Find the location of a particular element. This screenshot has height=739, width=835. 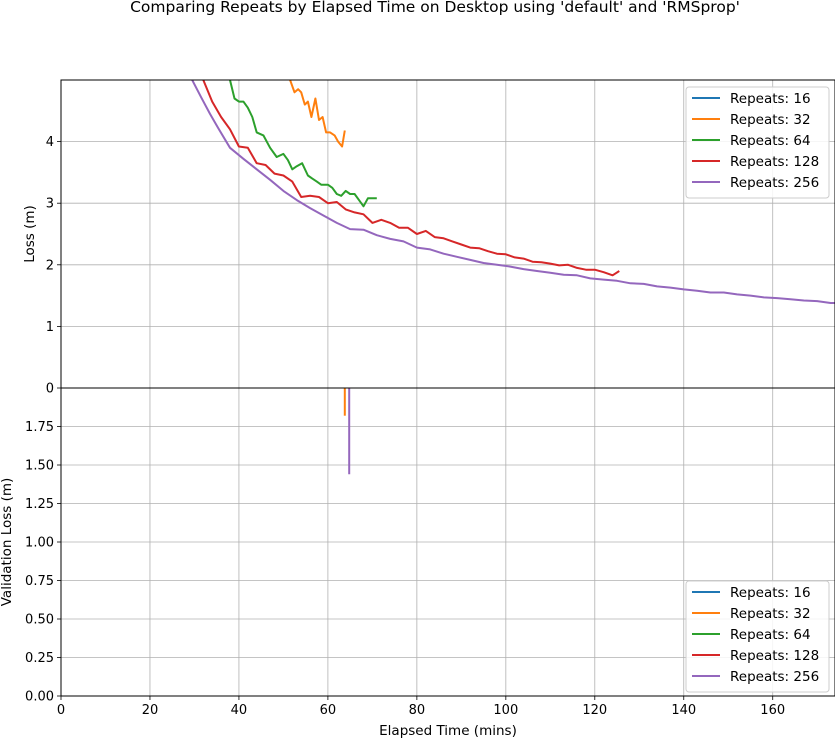

loss-legend-label: Repeats: 64 is located at coordinates (770, 141).